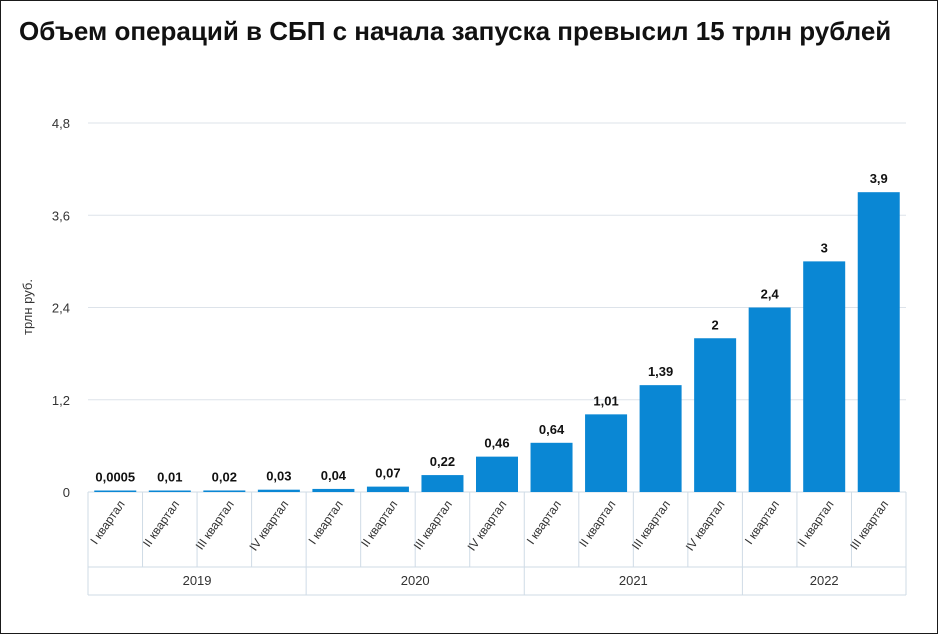 This screenshot has height=634, width=938. What do you see at coordinates (224, 476) in the screenshot?
I see `bar-value-label: 0,02` at bounding box center [224, 476].